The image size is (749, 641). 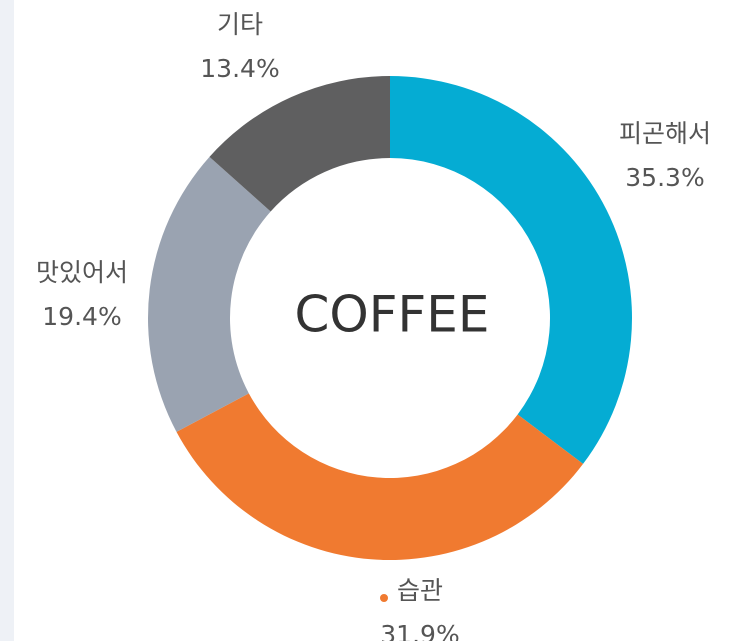 What do you see at coordinates (240, 24) in the screenshot?
I see `category-label: 기타` at bounding box center [240, 24].